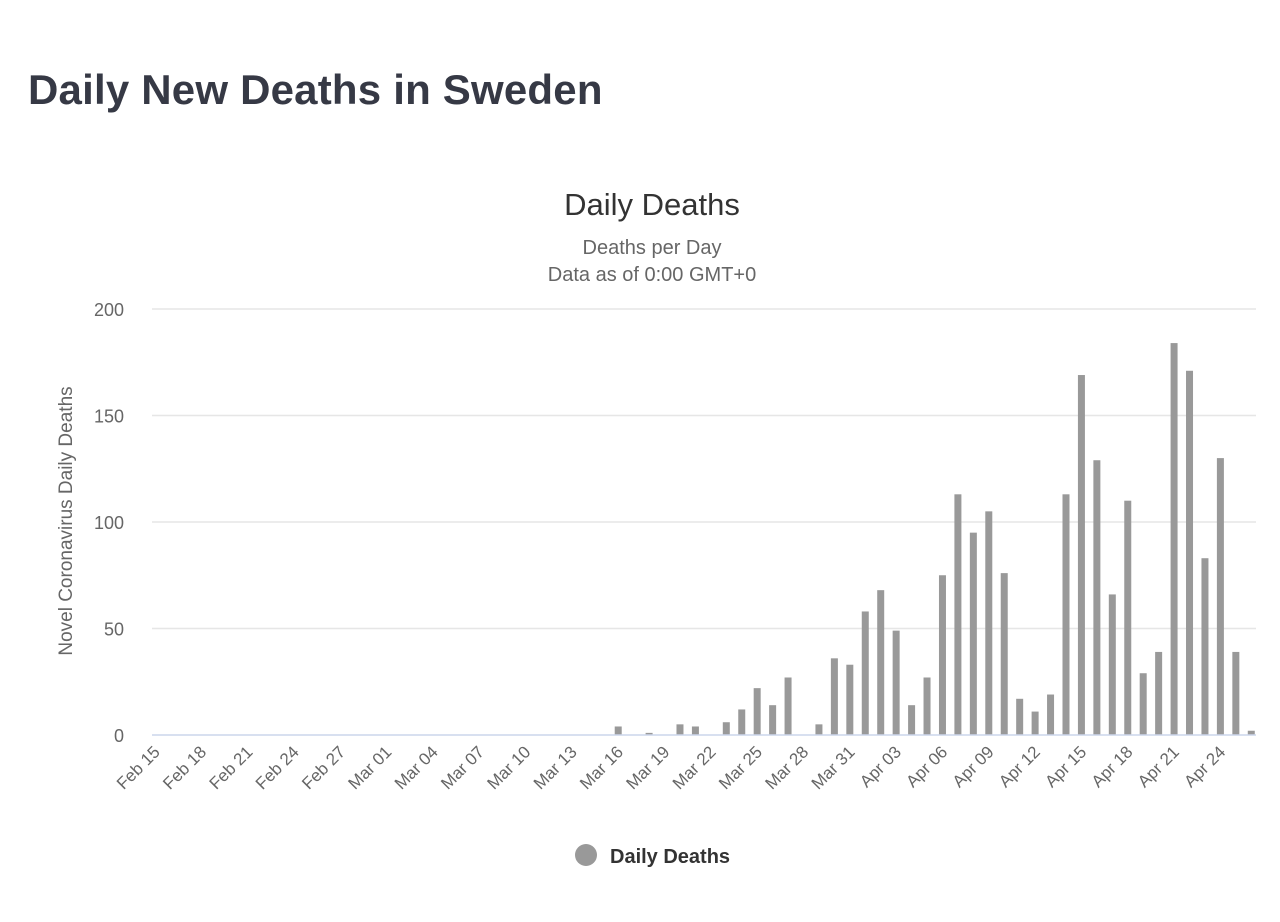  I want to click on x-tick-label: Apr 06, so click(926, 766).